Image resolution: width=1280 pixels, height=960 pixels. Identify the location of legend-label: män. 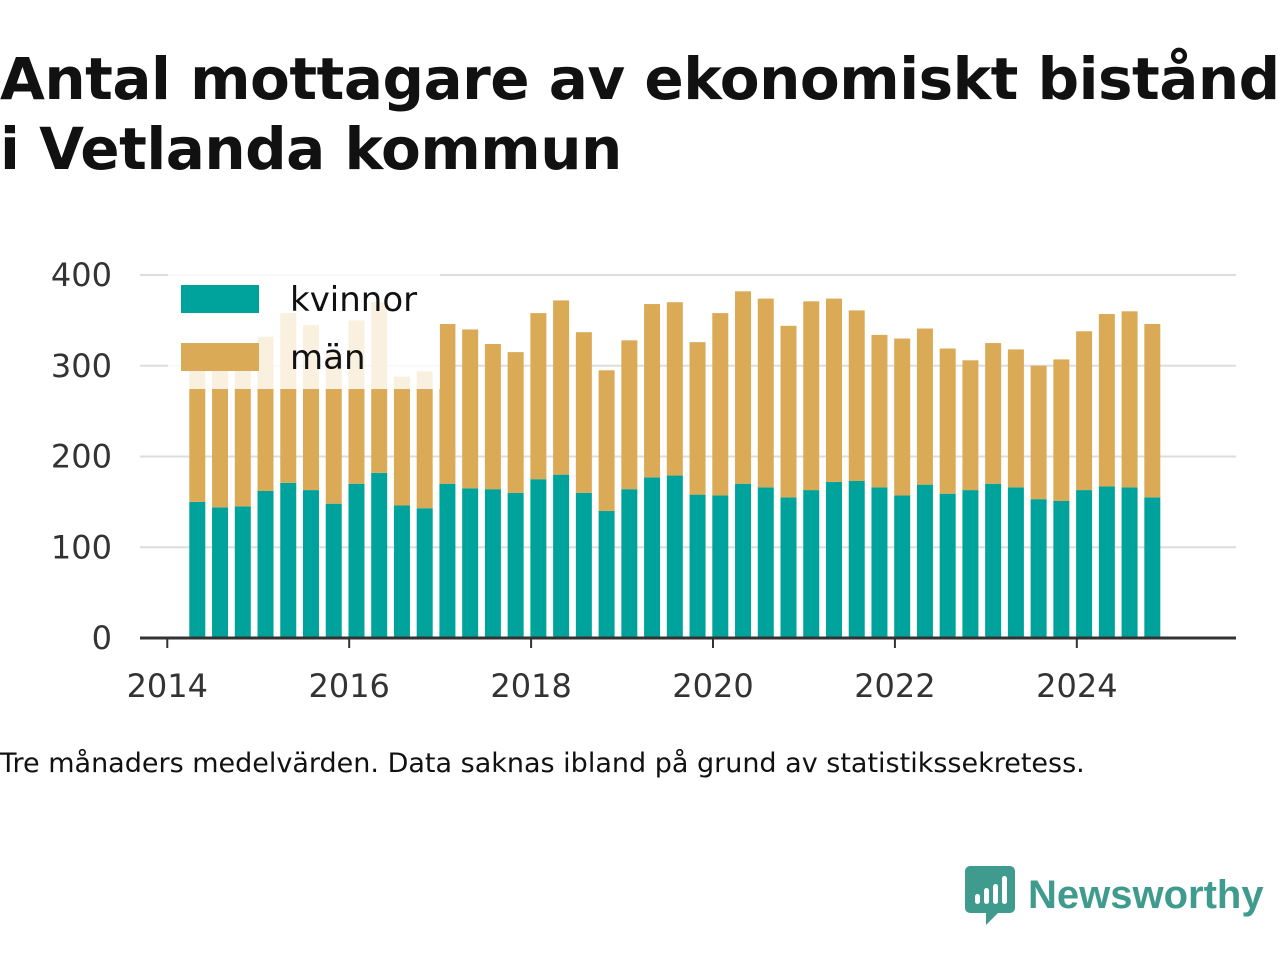
(328, 358).